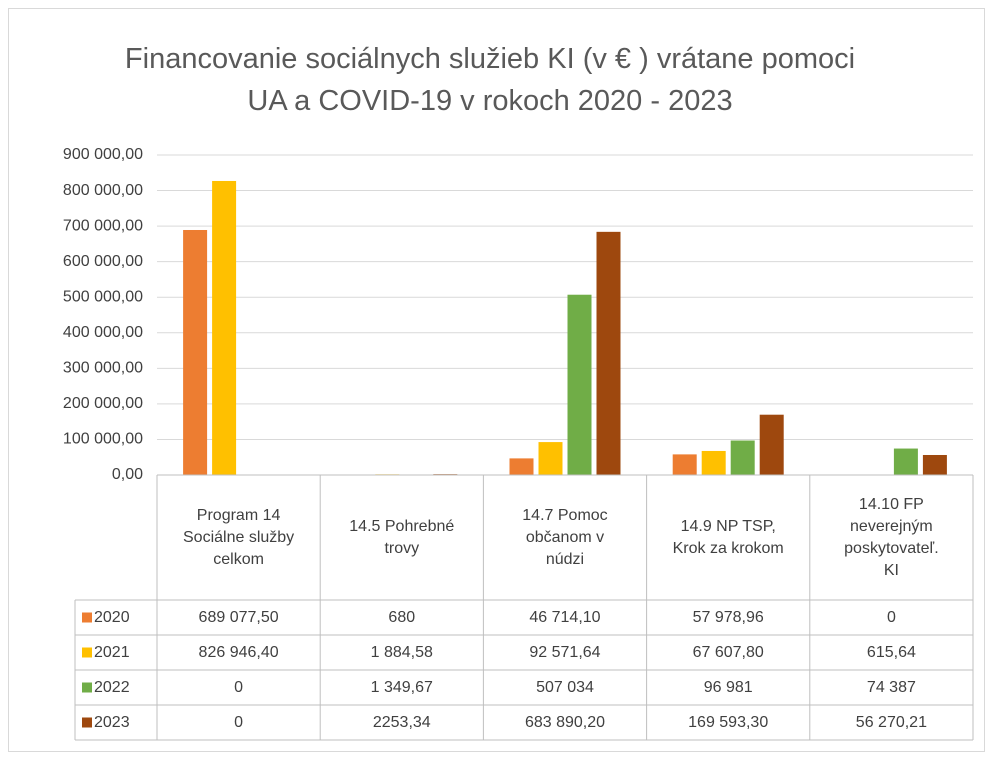 The width and height of the screenshot is (991, 759). Describe the element at coordinates (728, 722) in the screenshot. I see `table-value: 169 593,30` at that location.